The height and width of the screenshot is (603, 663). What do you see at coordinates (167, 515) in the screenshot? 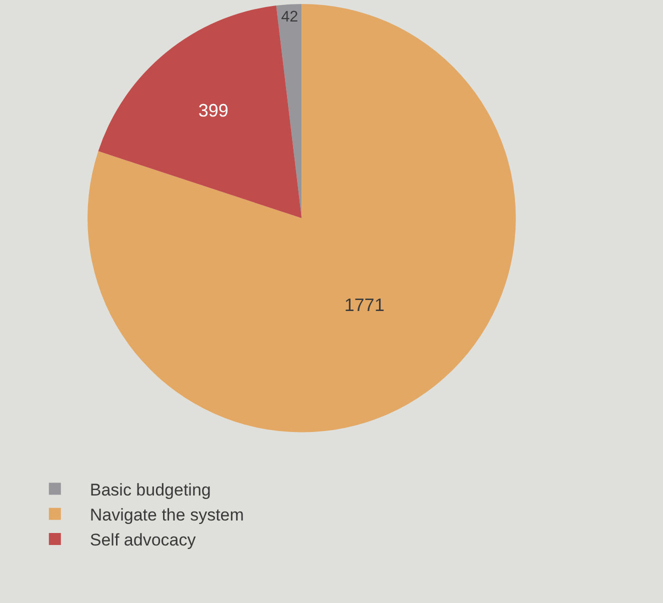
I see `legend-label: Navigate the system` at bounding box center [167, 515].